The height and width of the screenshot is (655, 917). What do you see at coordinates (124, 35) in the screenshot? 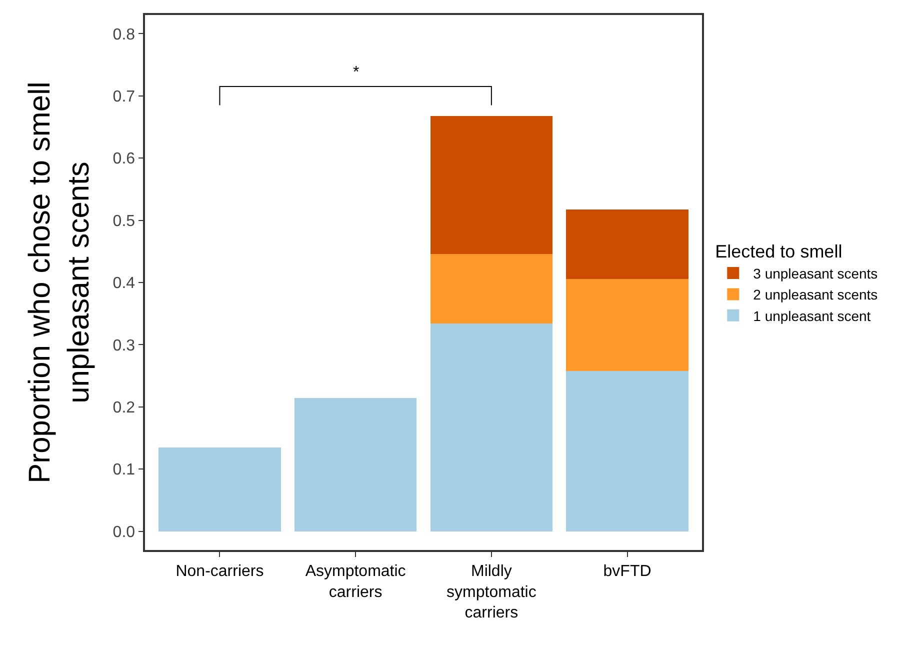
I see `y-tick-label: 0.8` at bounding box center [124, 35].